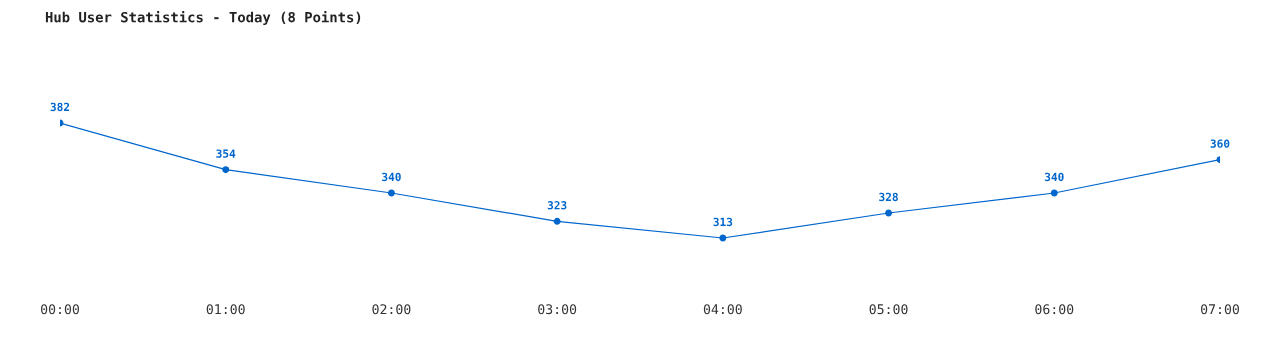 Image resolution: width=1280 pixels, height=350 pixels. I want to click on data-label: 382, so click(60, 107).